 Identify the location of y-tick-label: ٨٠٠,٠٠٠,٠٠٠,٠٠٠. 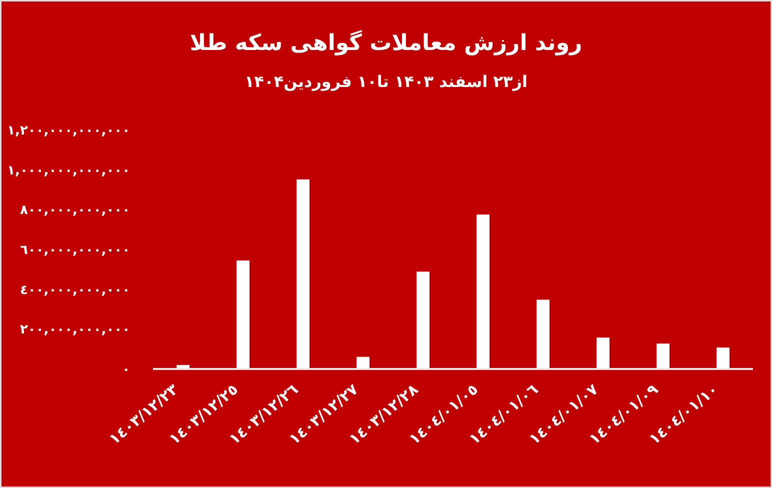
(75, 210).